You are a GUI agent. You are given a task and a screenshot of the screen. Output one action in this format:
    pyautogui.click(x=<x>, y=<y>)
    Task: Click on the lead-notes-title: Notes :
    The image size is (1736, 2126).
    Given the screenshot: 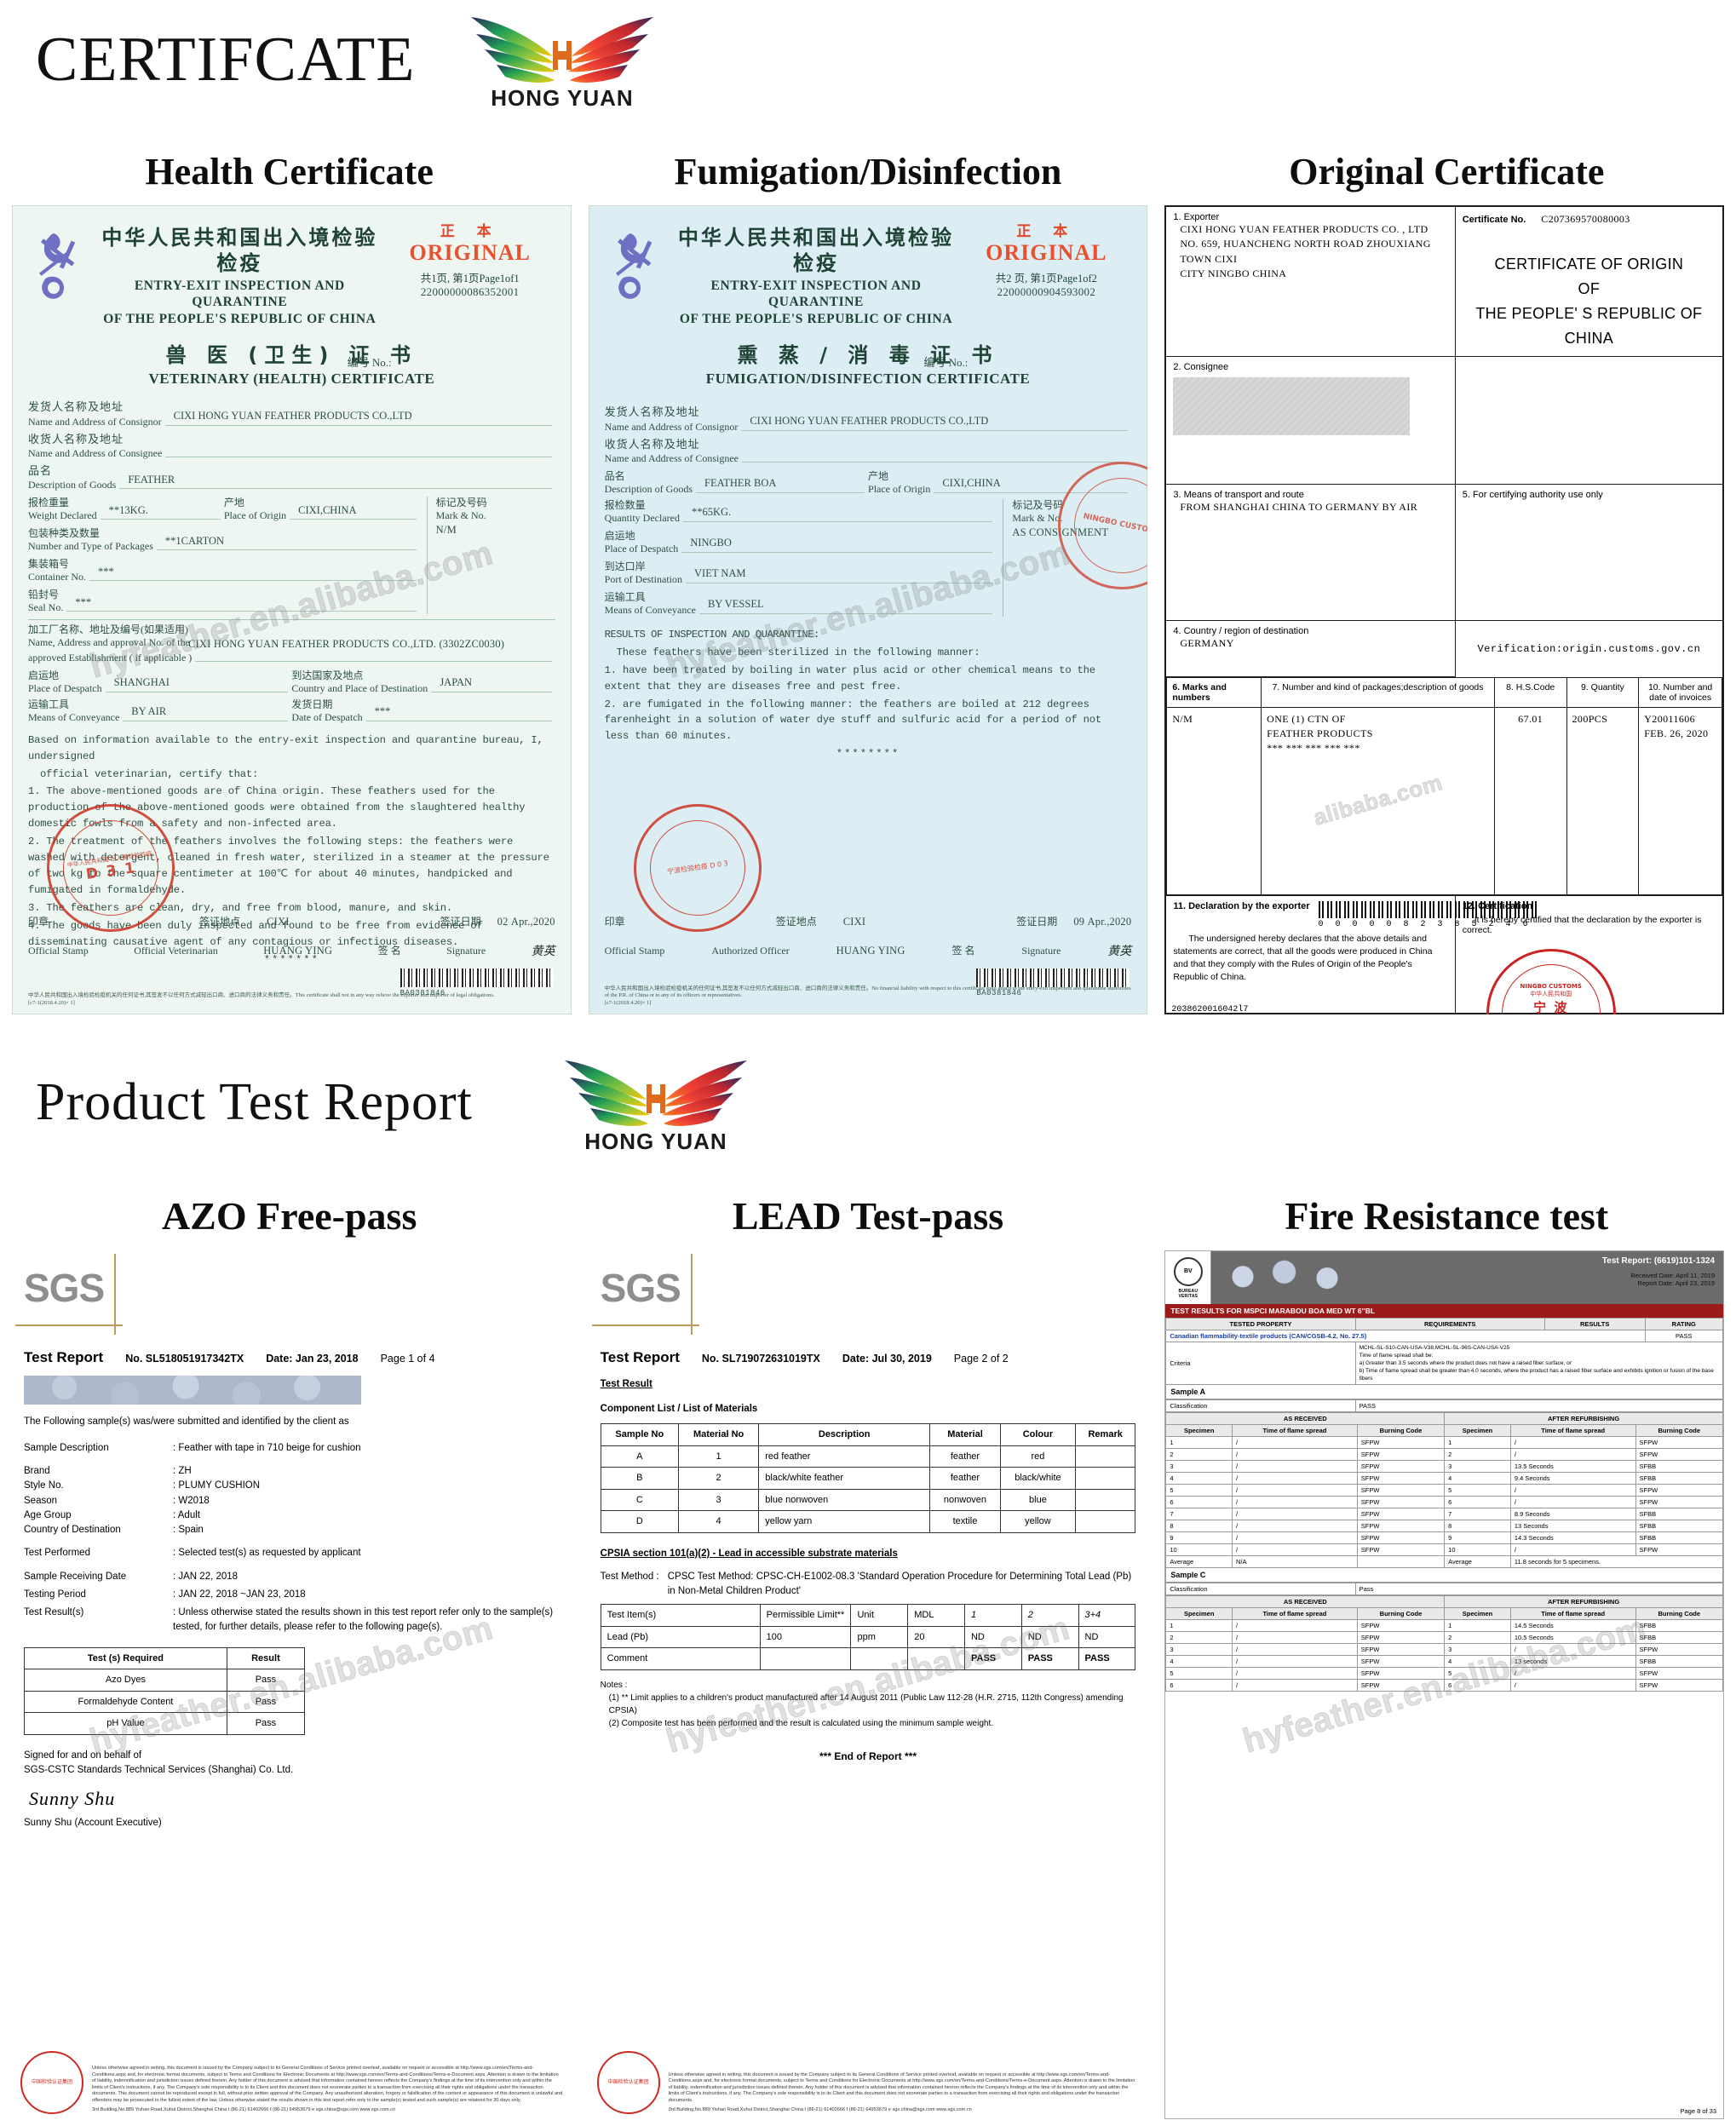 What is the action you would take?
    pyautogui.click(x=614, y=1685)
    